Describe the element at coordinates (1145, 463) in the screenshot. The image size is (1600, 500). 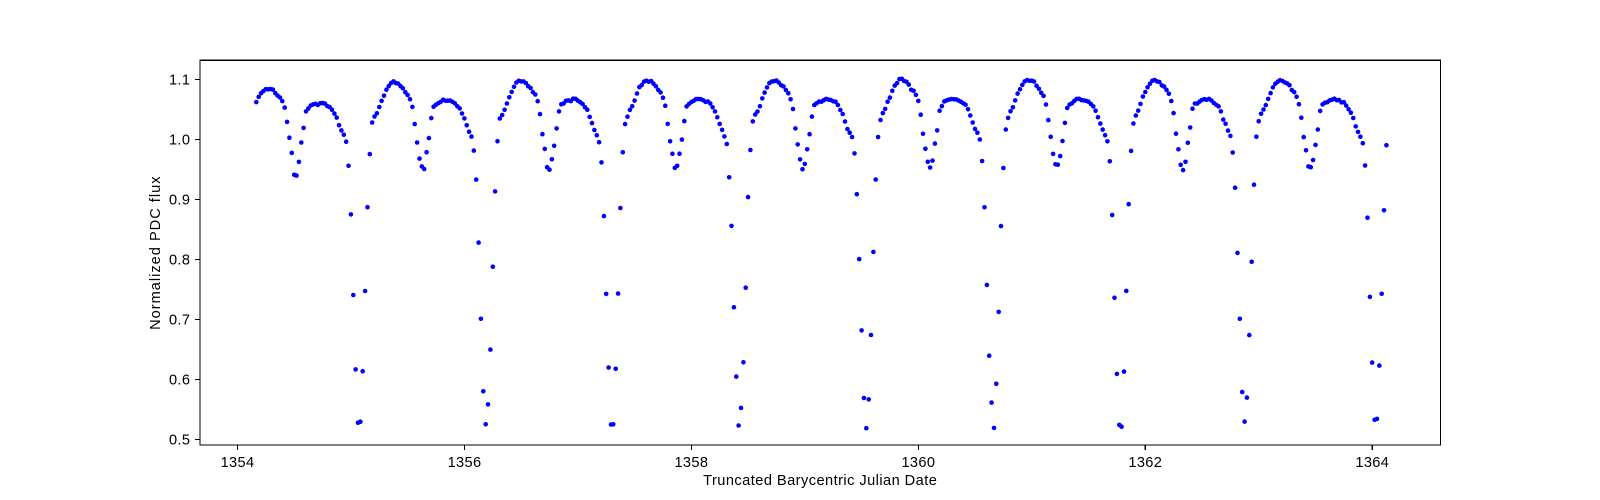
I see `svg-text: 1362` at that location.